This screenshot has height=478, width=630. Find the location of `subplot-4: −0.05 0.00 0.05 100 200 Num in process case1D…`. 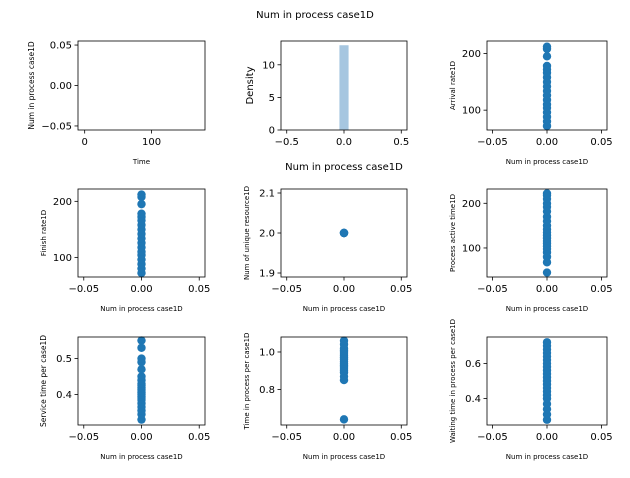

subplot-4: −0.05 0.00 0.05 100 200 Num in process case1D… is located at coordinates (125, 250).